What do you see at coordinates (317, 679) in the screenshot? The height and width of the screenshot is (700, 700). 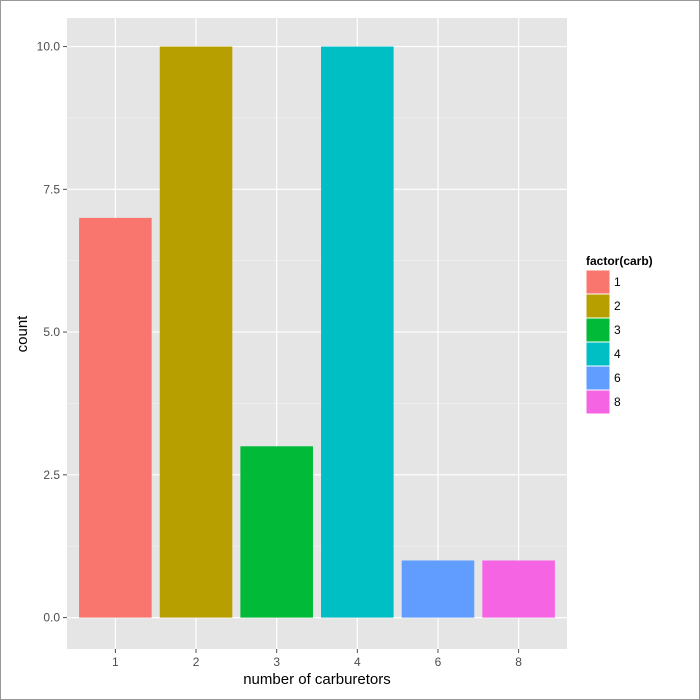 I see `x-axis-title: number of carburetors` at bounding box center [317, 679].